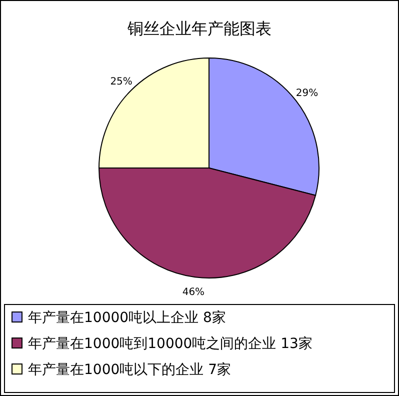  What do you see at coordinates (200, 28) in the screenshot?
I see `title: 铜丝企业年产能图表` at bounding box center [200, 28].